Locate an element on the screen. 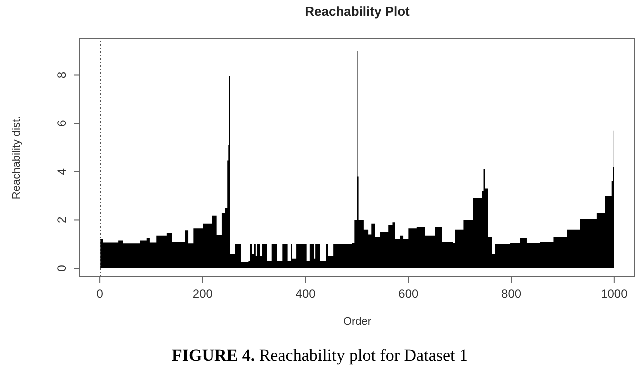 The height and width of the screenshot is (368, 640). x-tick-label: 400 is located at coordinates (306, 294).